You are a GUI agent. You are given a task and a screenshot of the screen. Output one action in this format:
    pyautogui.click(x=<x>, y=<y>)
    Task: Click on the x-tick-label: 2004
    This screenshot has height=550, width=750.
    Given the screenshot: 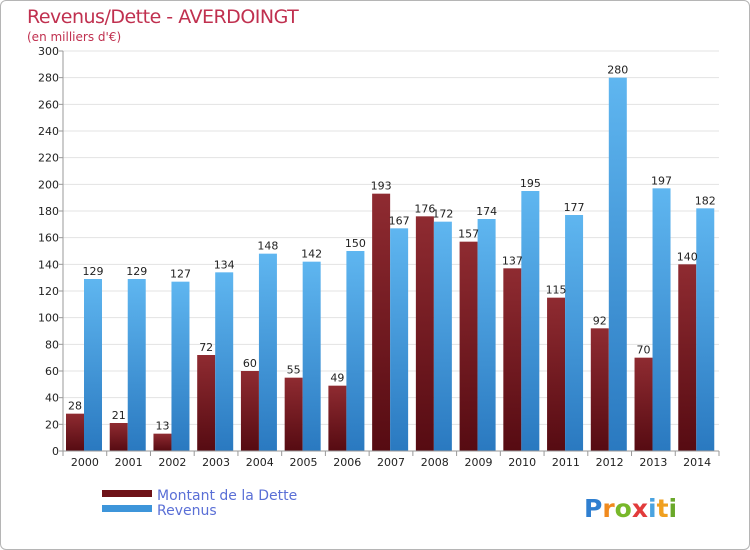 What is the action you would take?
    pyautogui.click(x=260, y=462)
    